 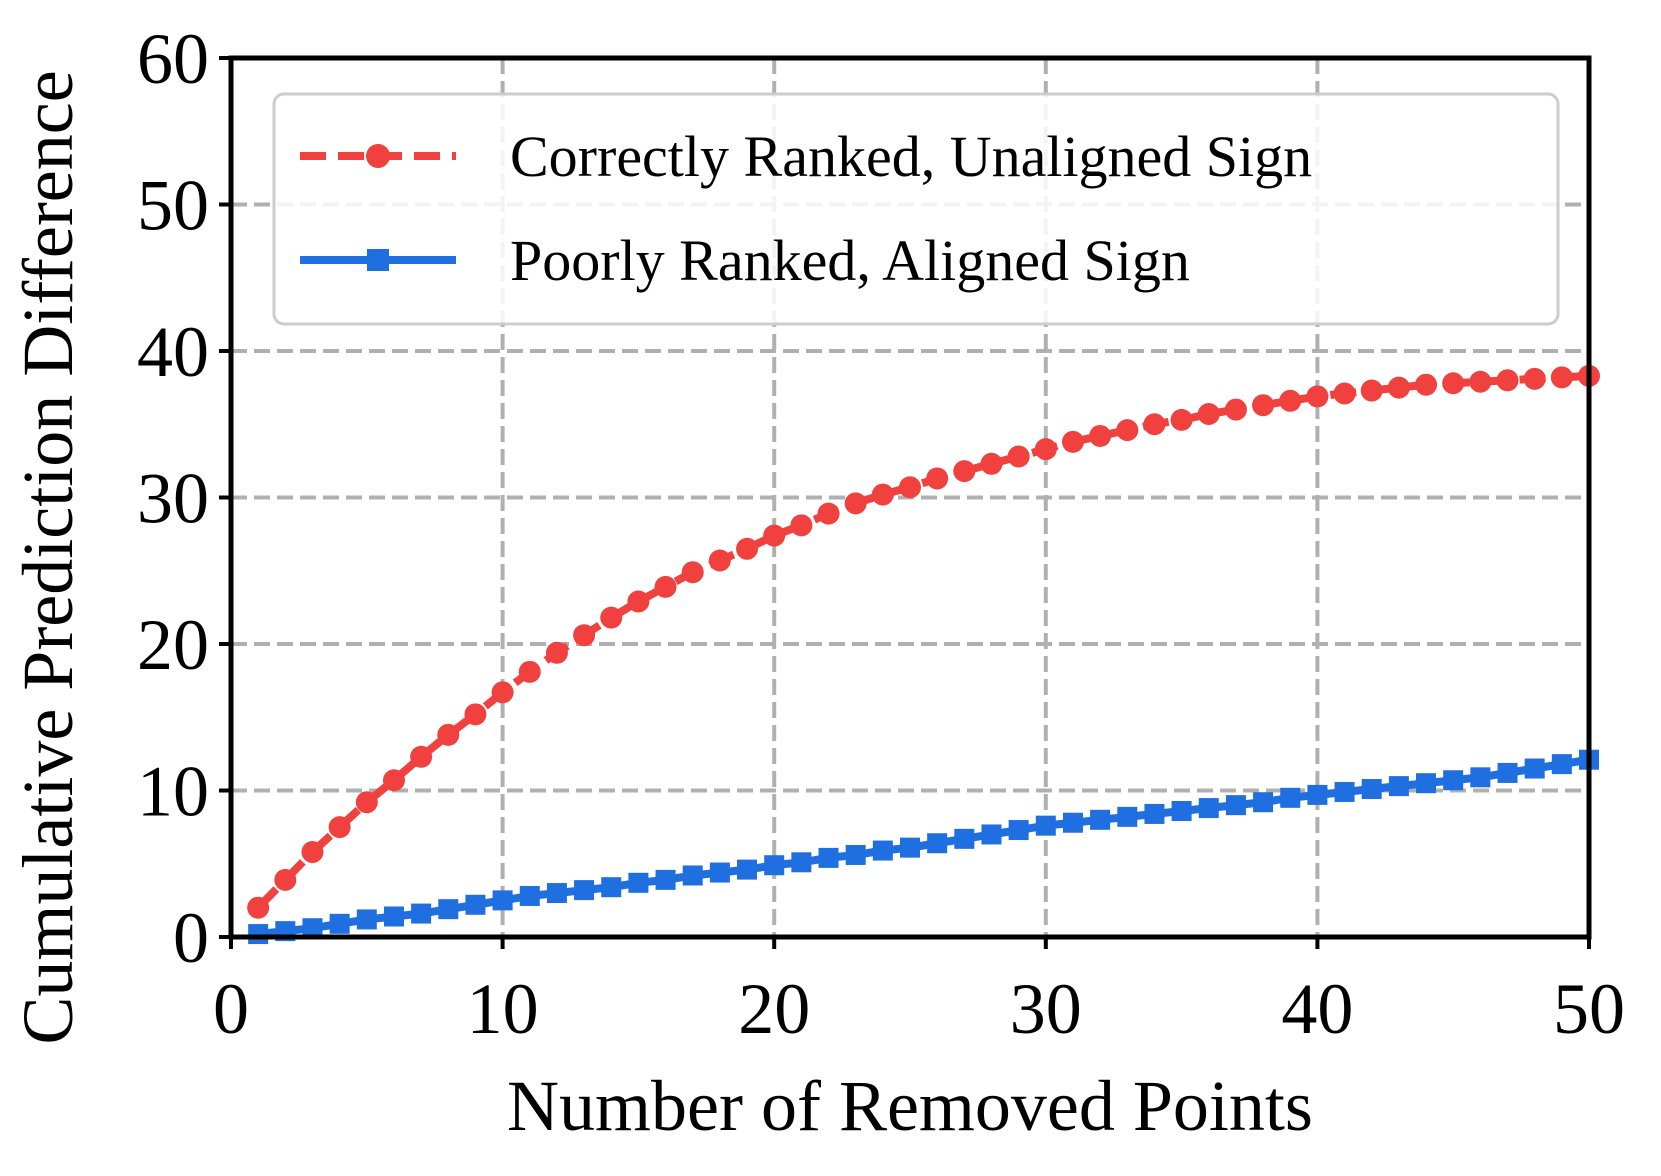 What do you see at coordinates (48, 557) in the screenshot?
I see `y-axis-title: Cumulative Prediction Difference` at bounding box center [48, 557].